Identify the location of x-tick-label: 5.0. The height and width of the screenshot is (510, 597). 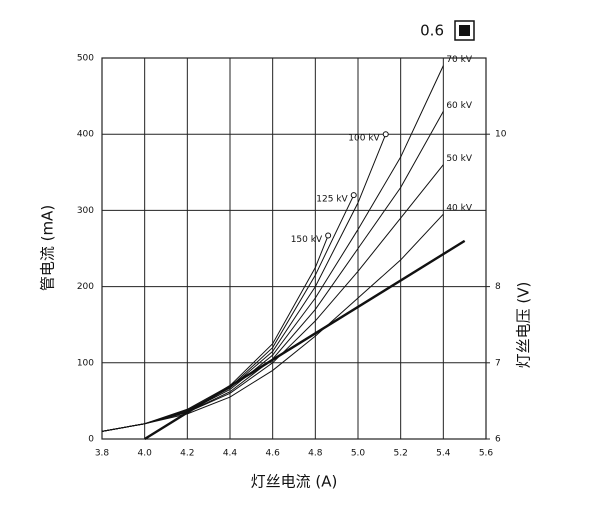
(358, 454).